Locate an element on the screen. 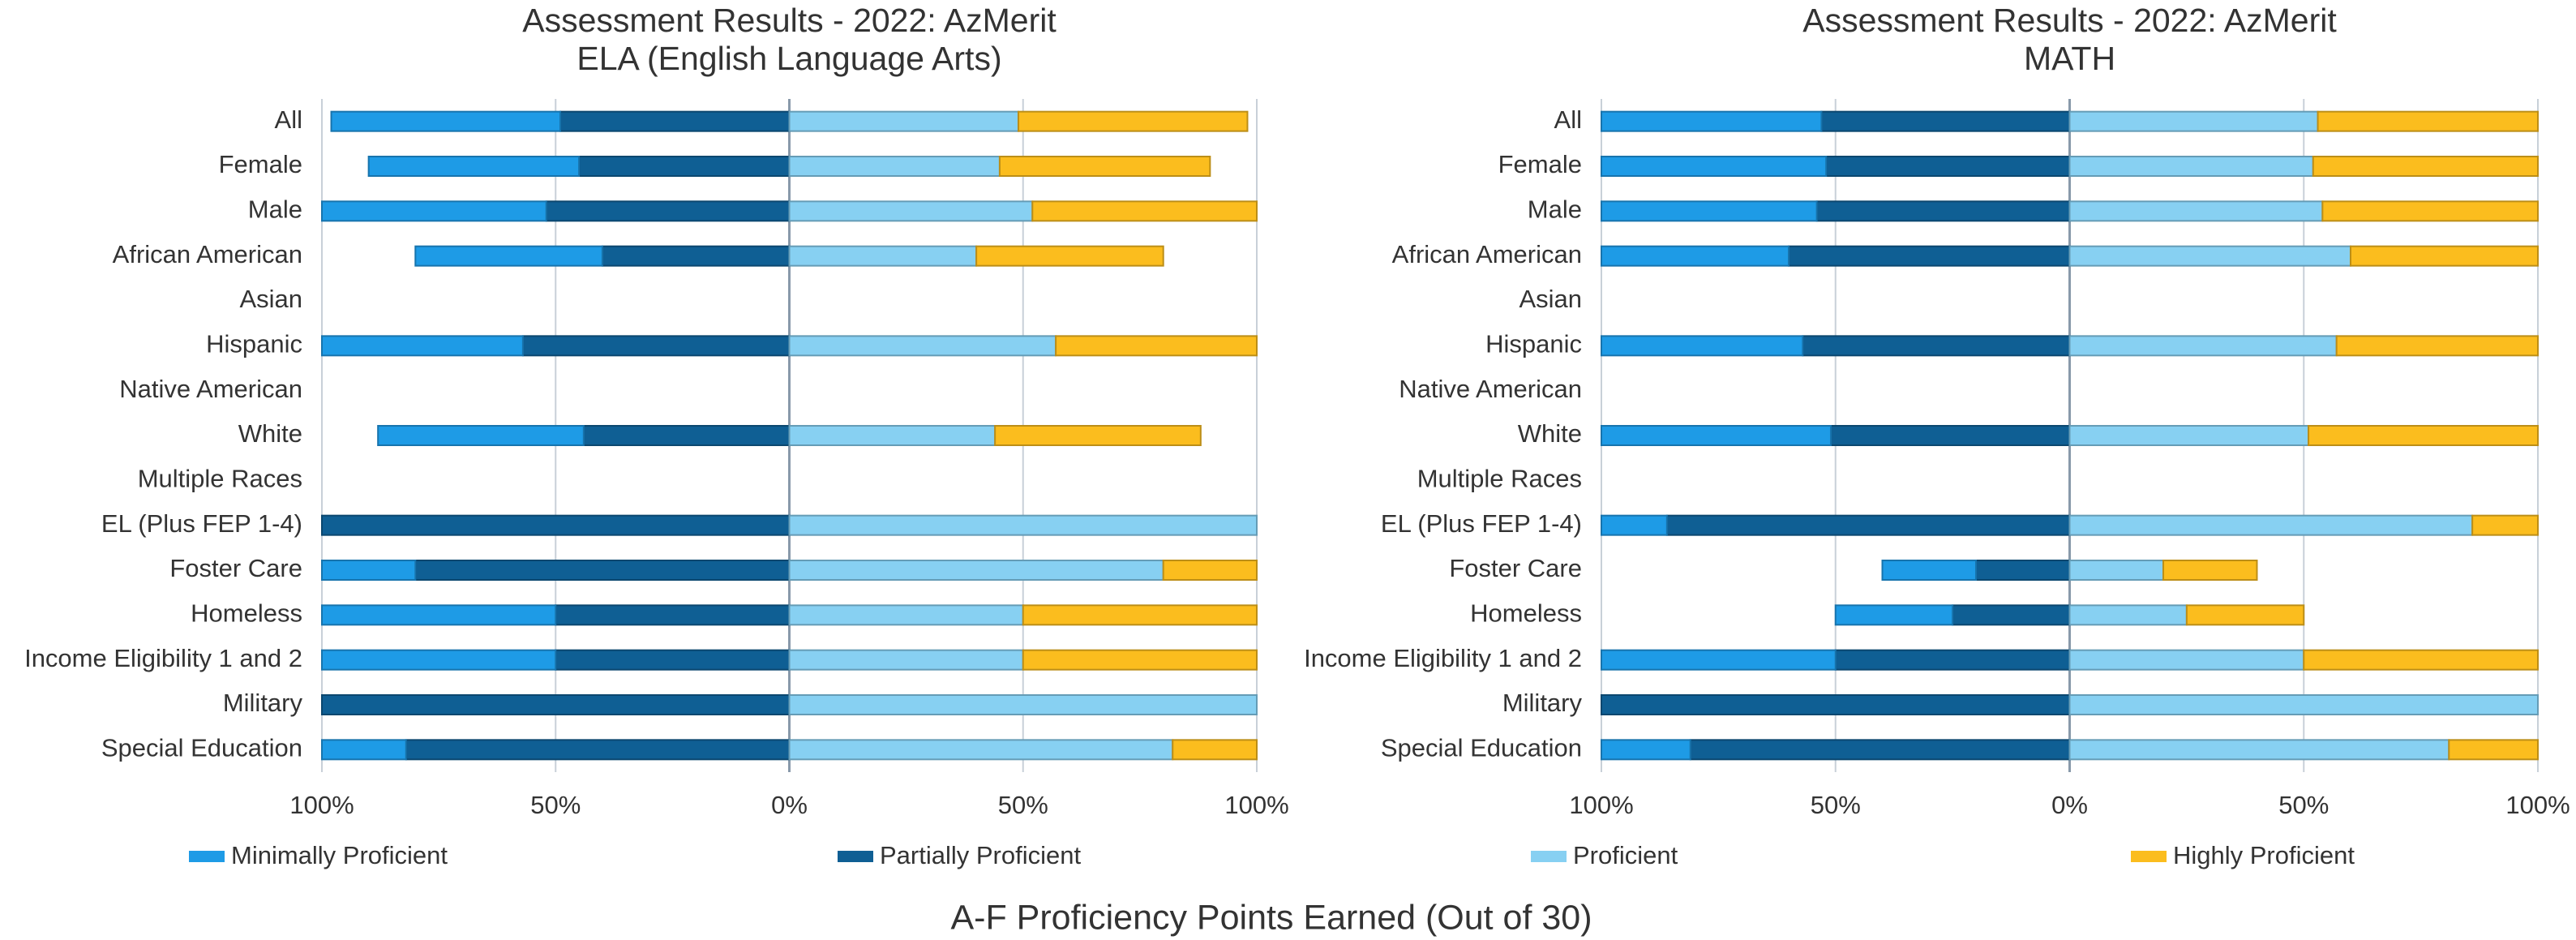 Image resolution: width=2576 pixels, height=940 pixels. y-tick-label: Native American is located at coordinates (210, 389).